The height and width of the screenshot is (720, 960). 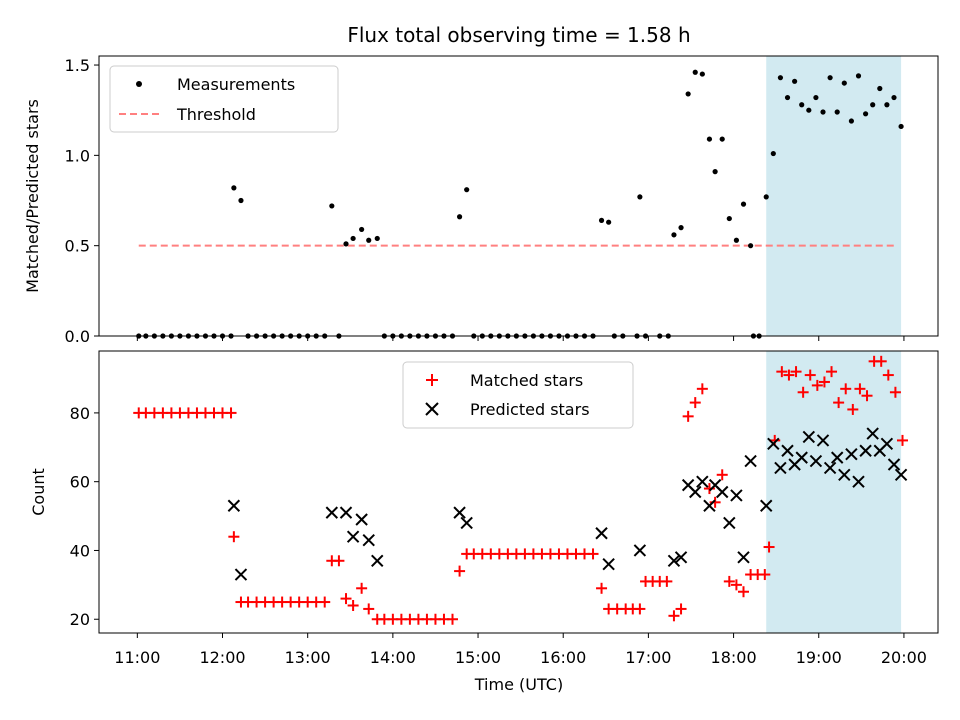 What do you see at coordinates (80, 413) in the screenshot?
I see `bottom-ytick-label: 80` at bounding box center [80, 413].